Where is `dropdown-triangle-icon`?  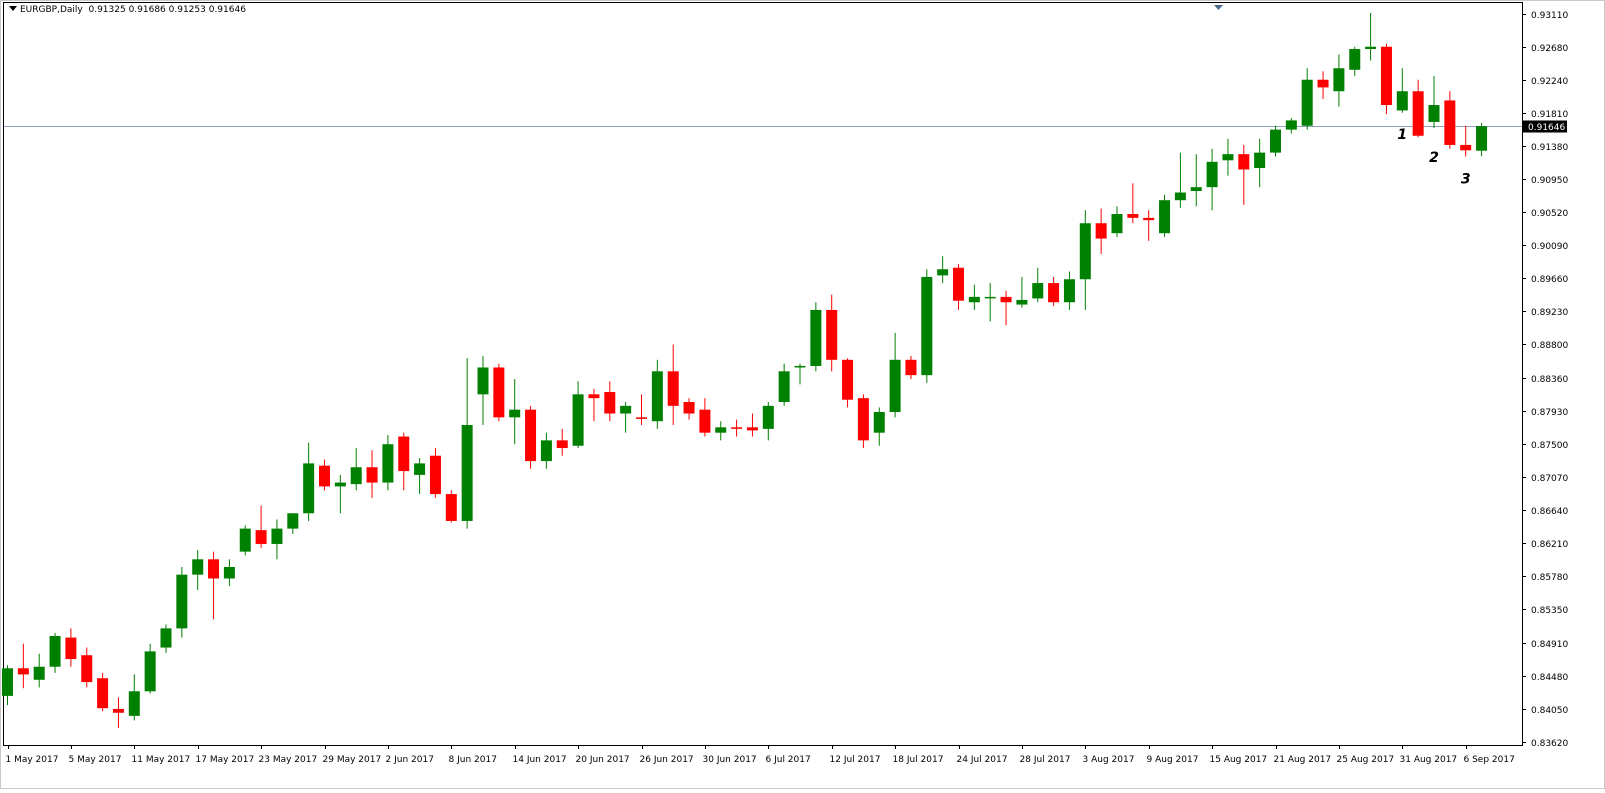
dropdown-triangle-icon is located at coordinates (13, 8).